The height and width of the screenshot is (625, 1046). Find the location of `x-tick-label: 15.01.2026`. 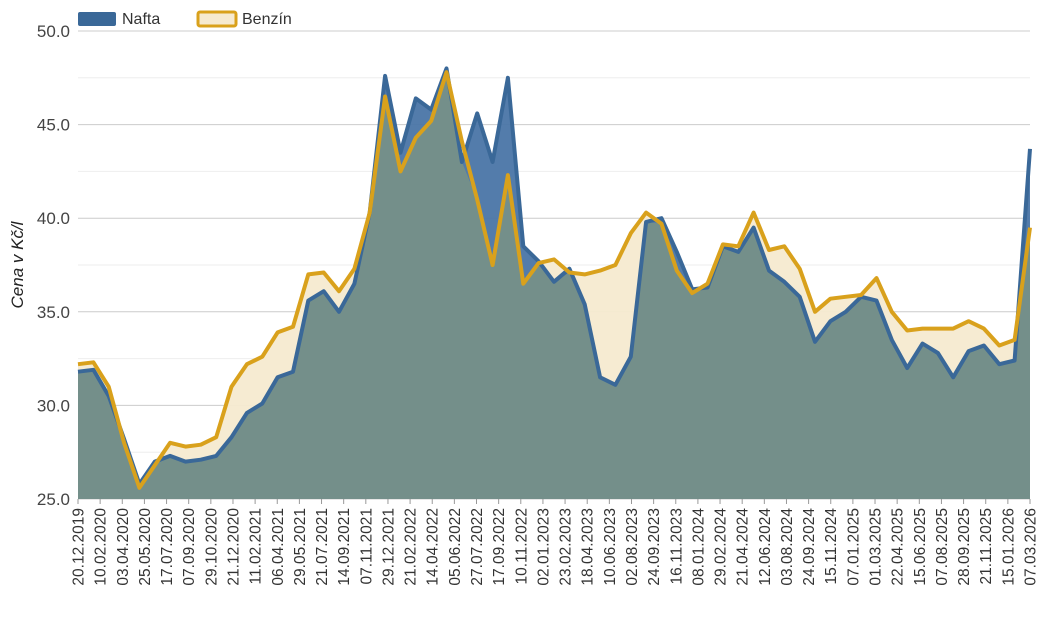

x-tick-label: 15.01.2026 is located at coordinates (1008, 547).